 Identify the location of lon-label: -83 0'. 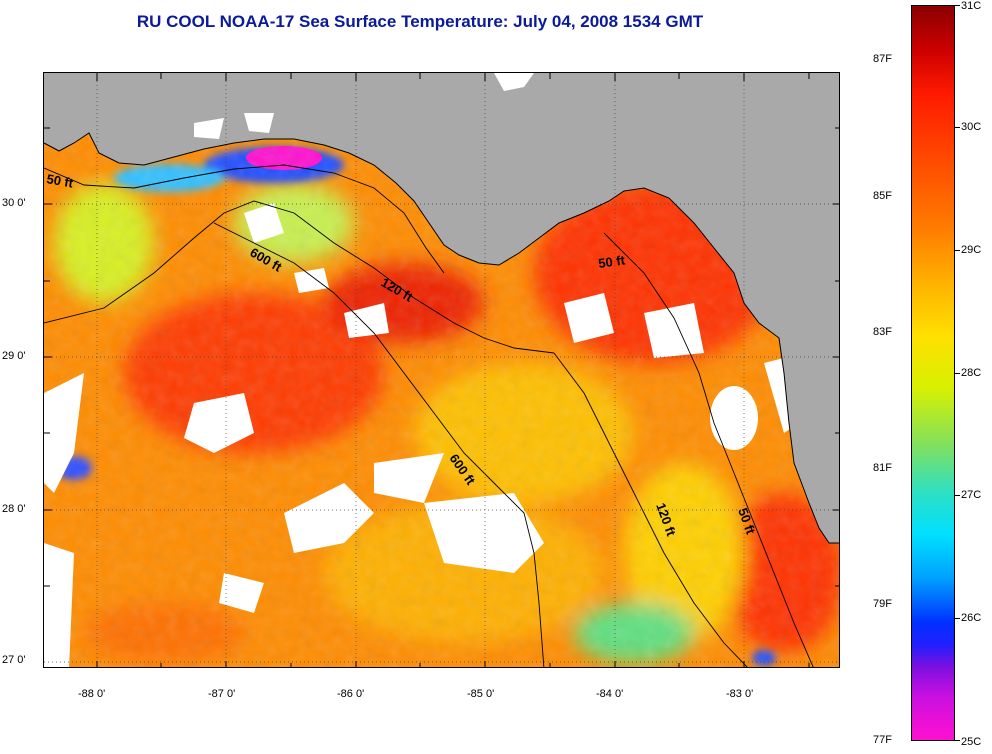
(740, 694).